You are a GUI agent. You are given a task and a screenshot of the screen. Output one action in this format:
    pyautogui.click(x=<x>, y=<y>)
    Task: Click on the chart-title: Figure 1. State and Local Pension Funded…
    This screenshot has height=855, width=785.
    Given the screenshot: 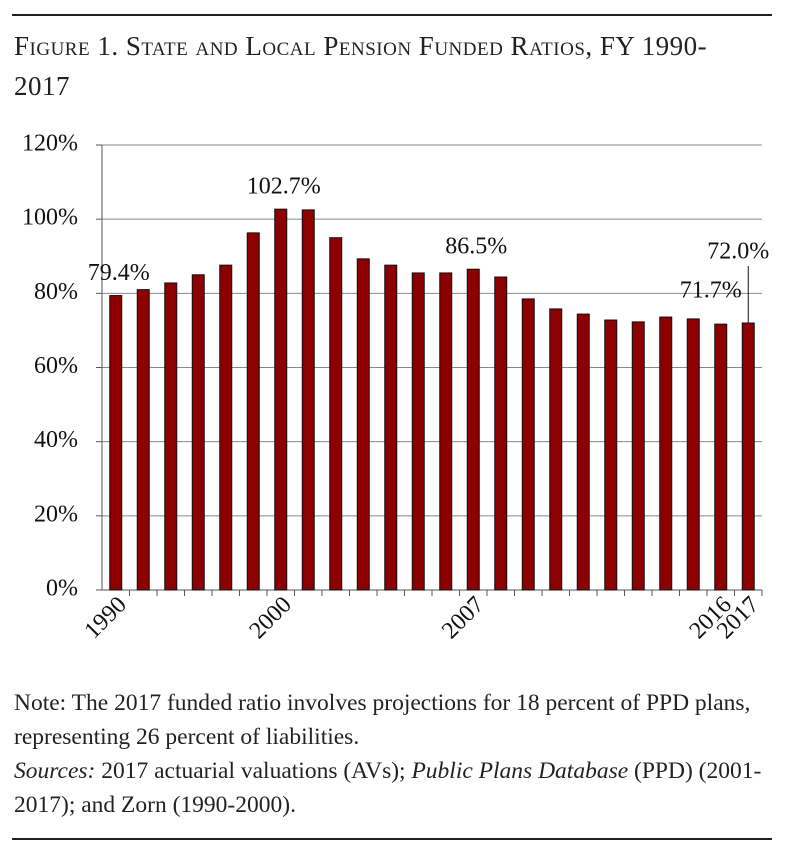 What is the action you would take?
    pyautogui.click(x=361, y=66)
    